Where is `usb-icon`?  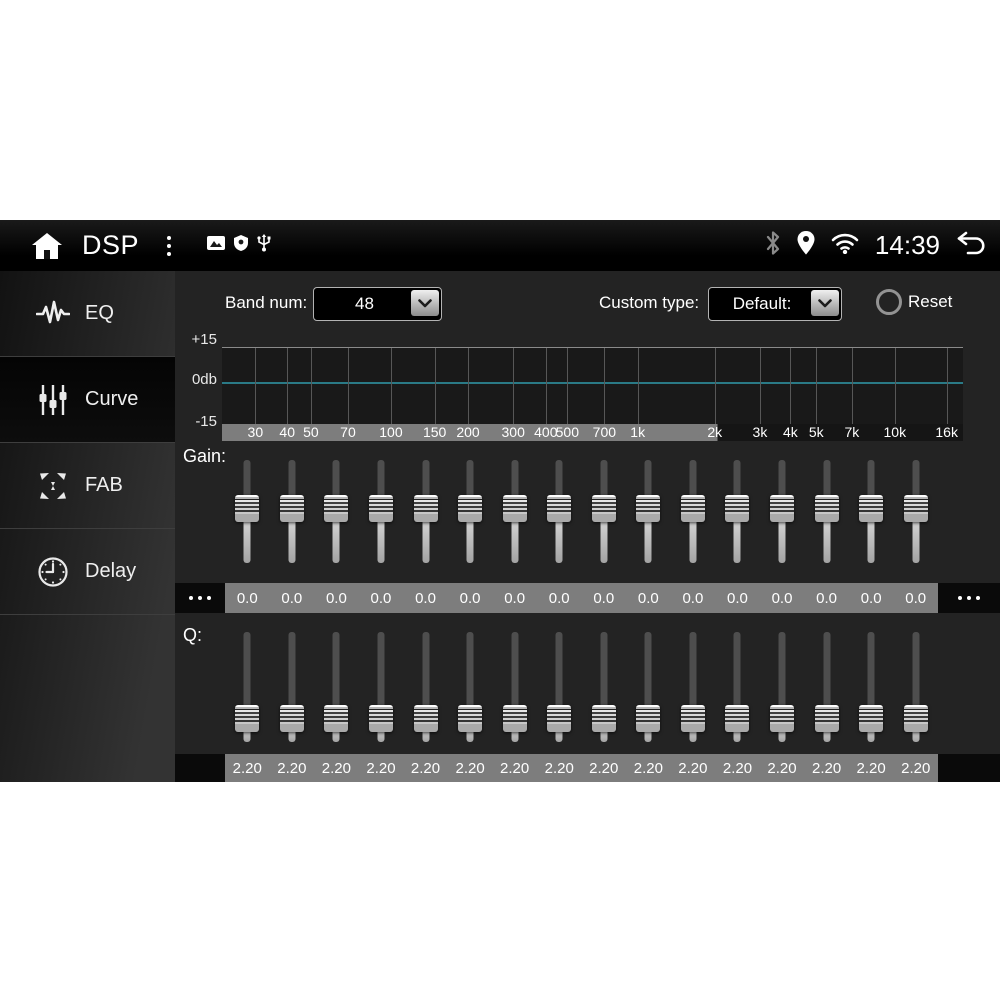
usb-icon is located at coordinates (264, 245).